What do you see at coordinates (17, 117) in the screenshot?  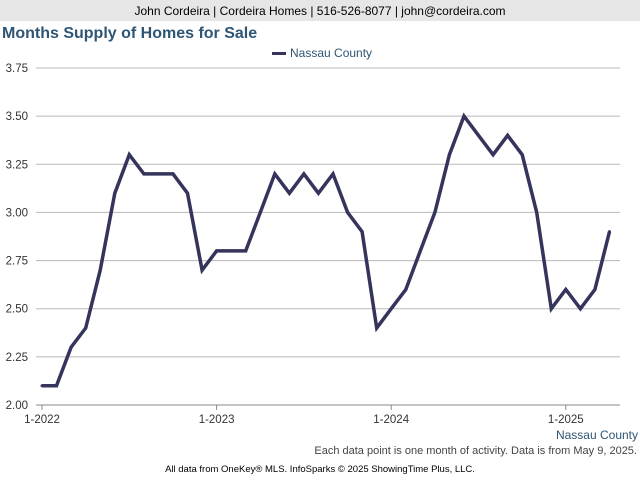 I see `y-tick-label: 3.50` at bounding box center [17, 117].